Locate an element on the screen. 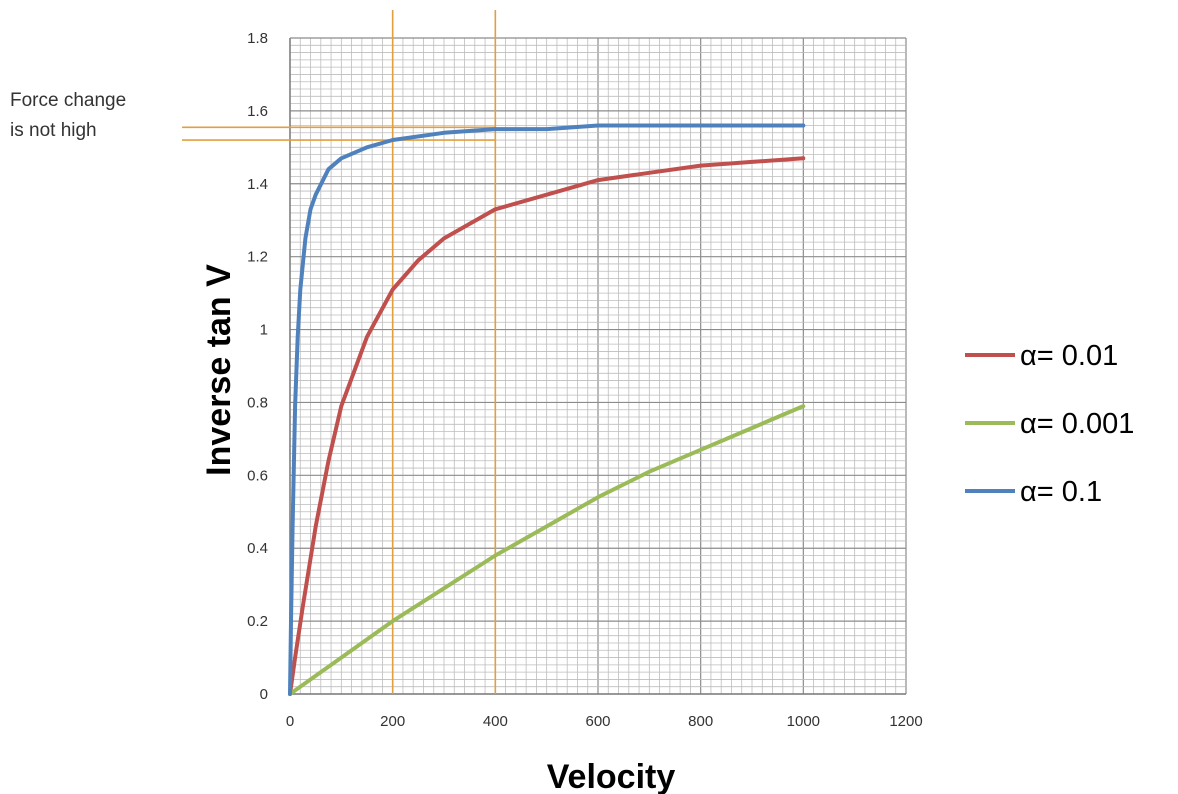 Image resolution: width=1178 pixels, height=794 pixels. x-axis-title: Velocity is located at coordinates (611, 776).